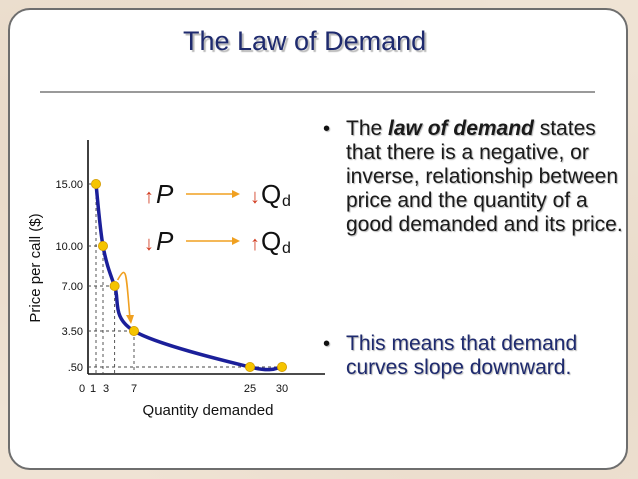 The width and height of the screenshot is (638, 479). I want to click on annotation-row-2-right-letter: Q, so click(271, 241).